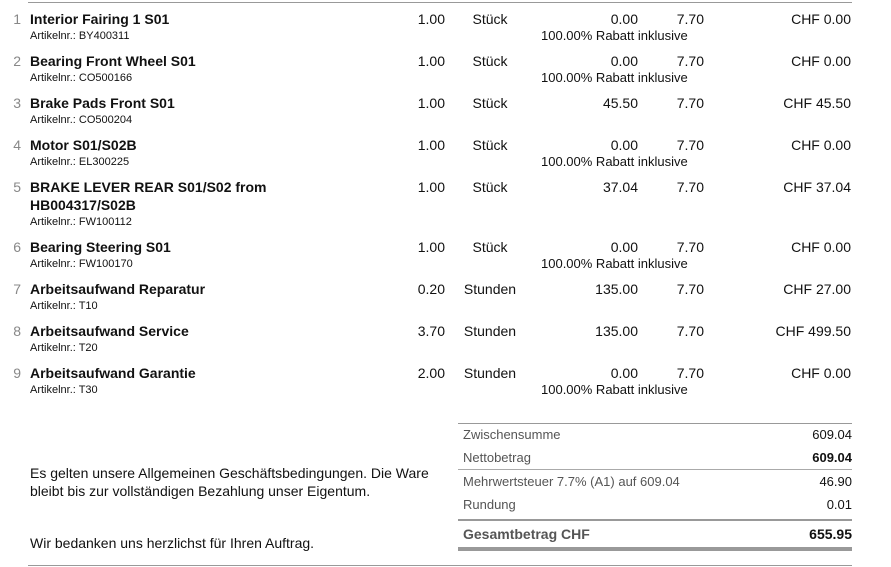 The width and height of the screenshot is (891, 567). I want to click on summary-row: Nettobetrag 609.04, so click(655, 457).